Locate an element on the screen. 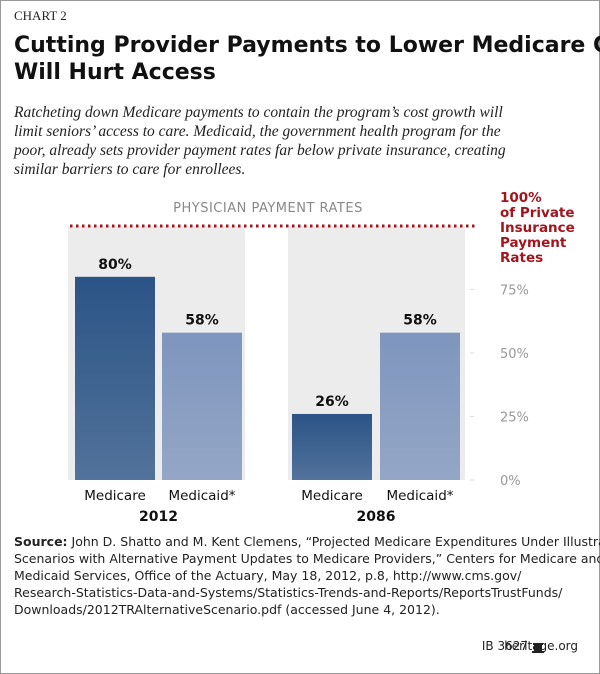 The image size is (600, 674). reference-label: 100% is located at coordinates (521, 198).